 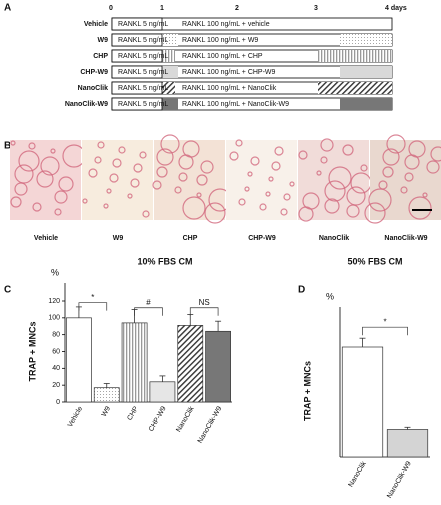 I want to click on day-label: 1, so click(x=162, y=8).